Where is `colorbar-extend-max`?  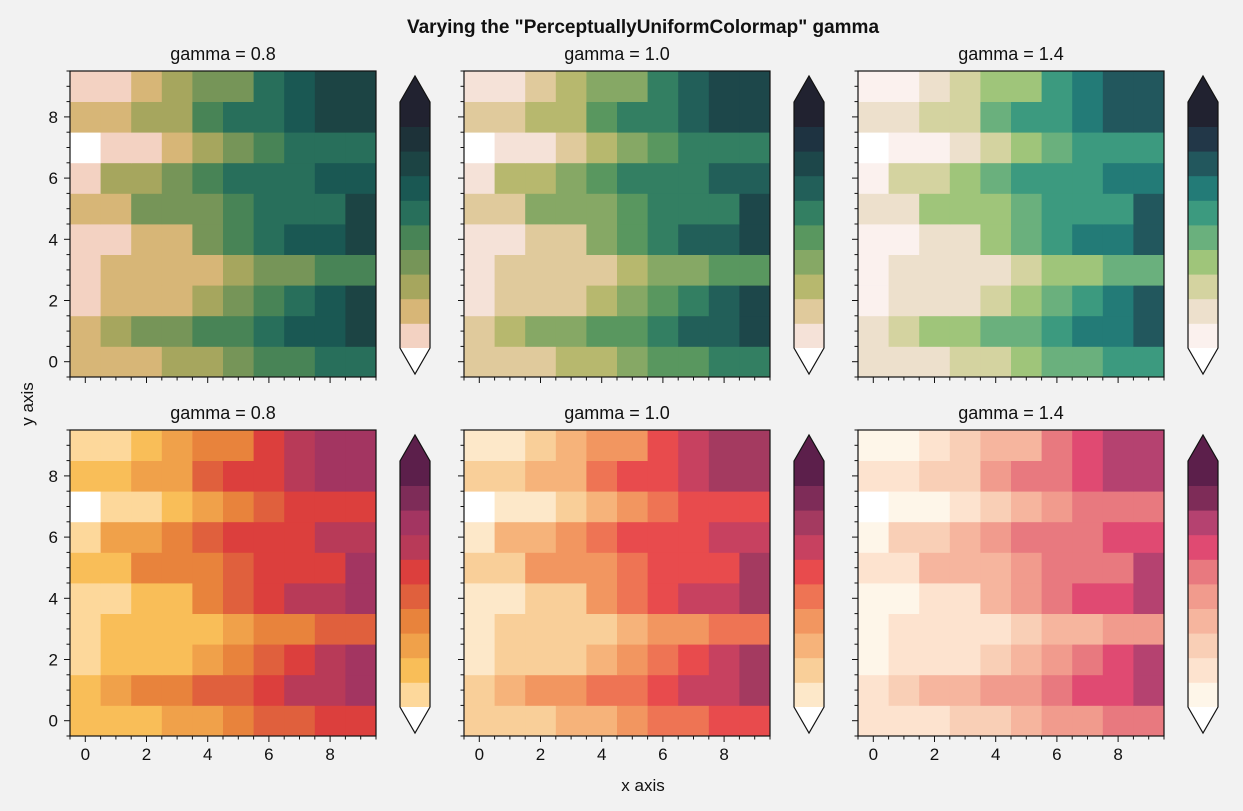
colorbar-extend-max is located at coordinates (1203, 448).